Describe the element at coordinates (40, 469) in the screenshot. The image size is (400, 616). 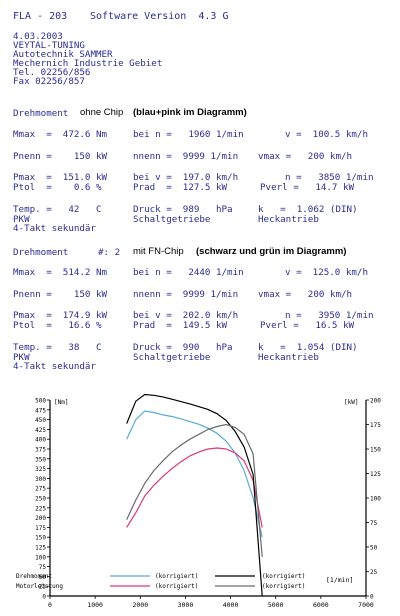
I see `y-left-tick-label: 325` at that location.